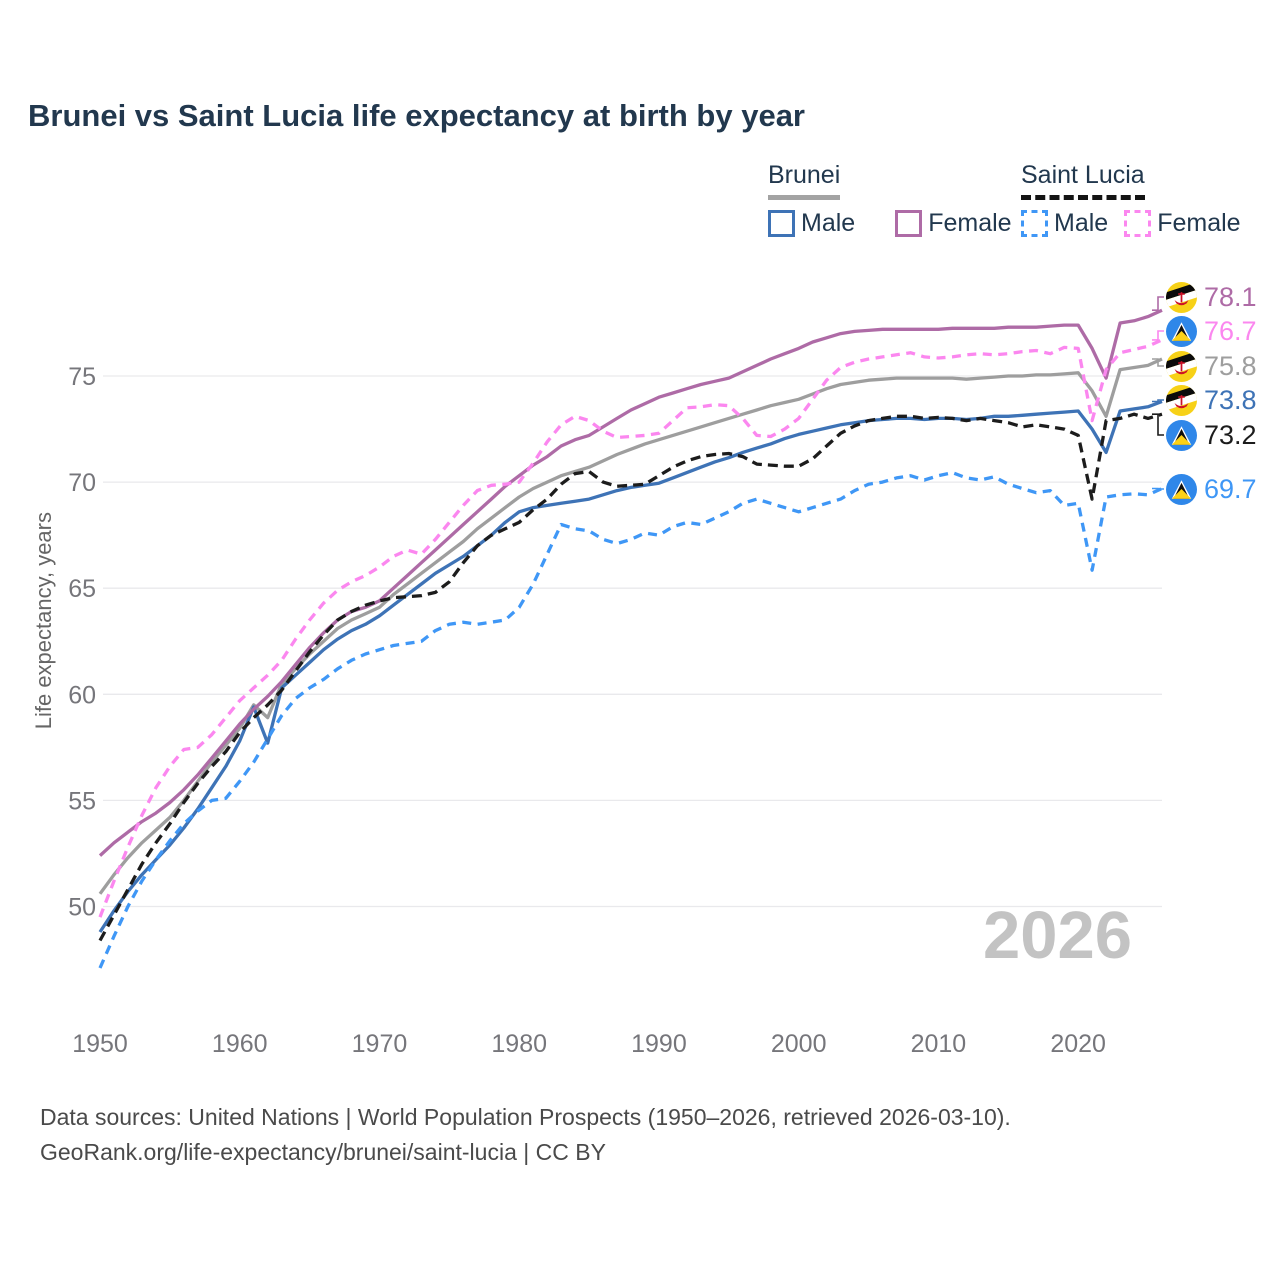 This screenshot has height=1280, width=1280. I want to click on end-label-value: 78.1, so click(1230, 296).